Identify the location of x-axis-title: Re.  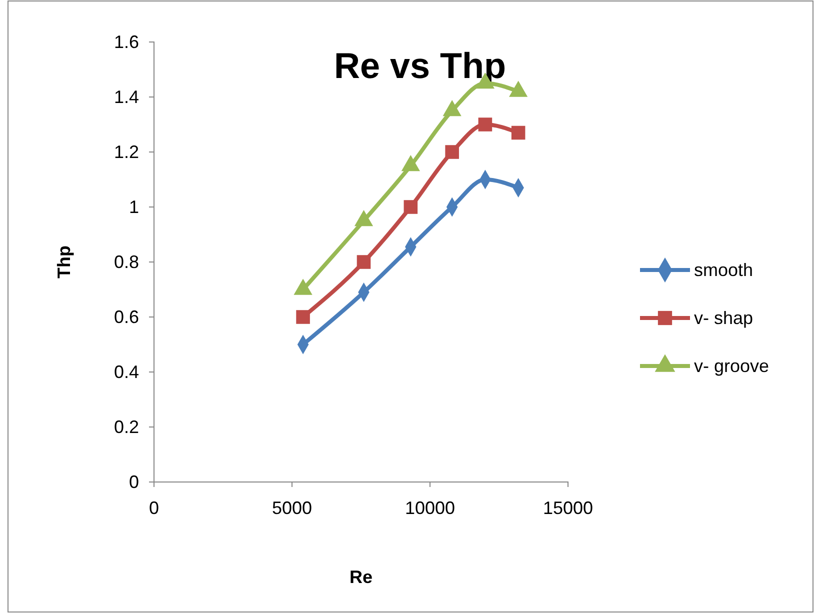
(361, 577).